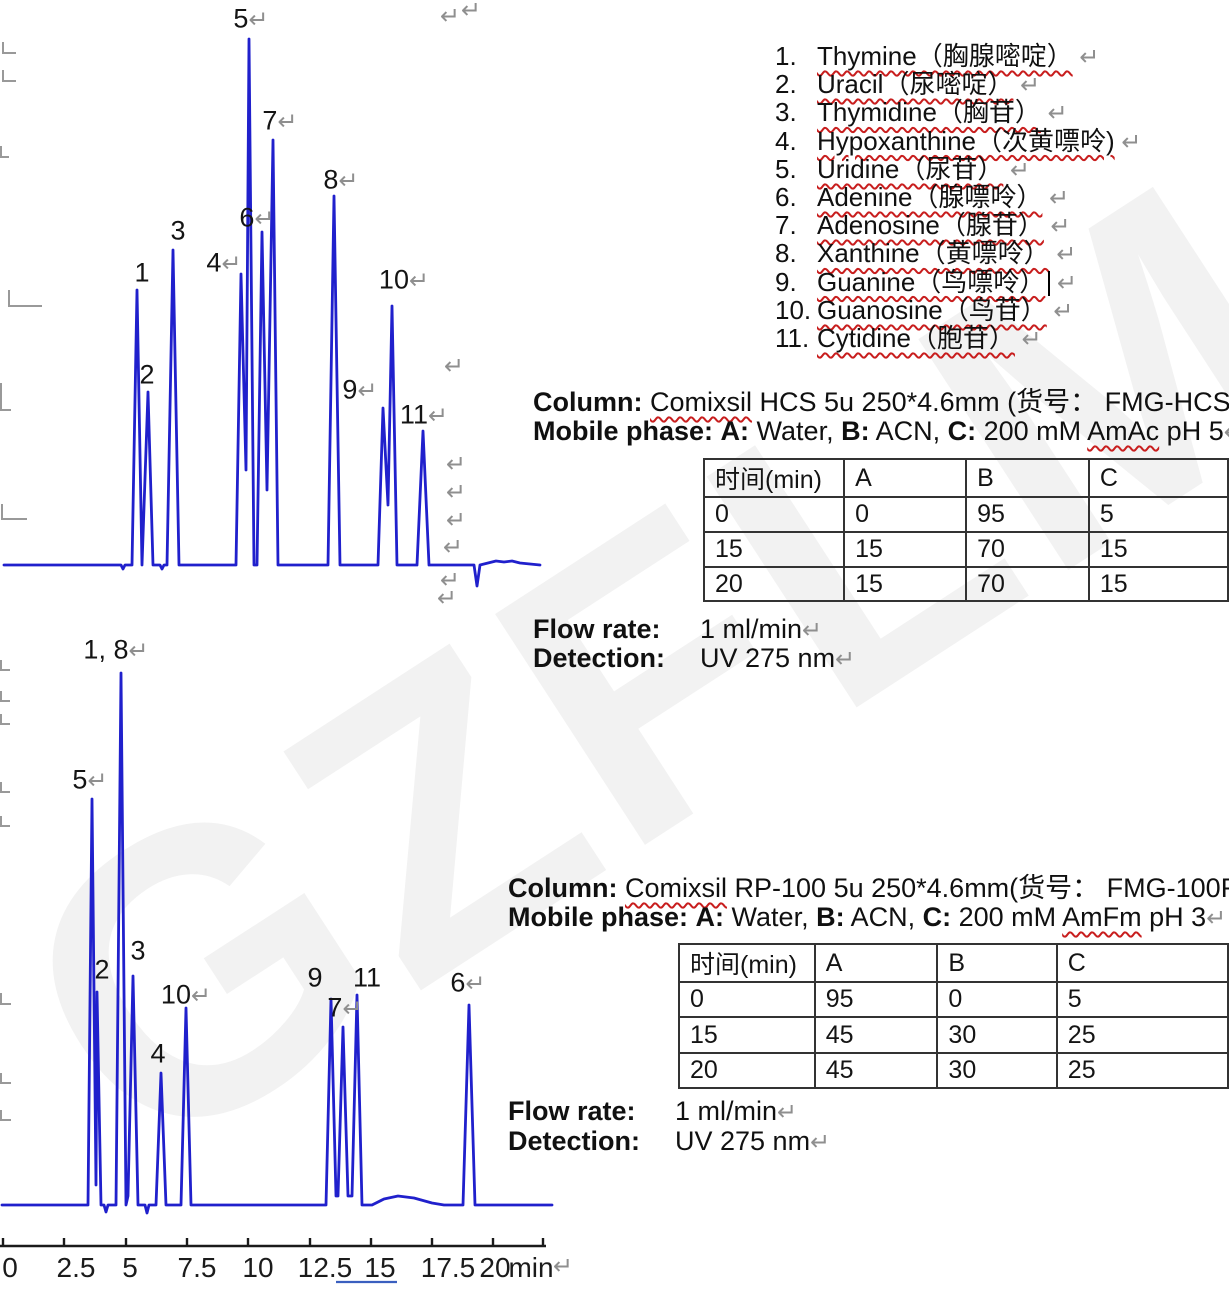  What do you see at coordinates (158, 1053) in the screenshot?
I see `peak-number: 4` at bounding box center [158, 1053].